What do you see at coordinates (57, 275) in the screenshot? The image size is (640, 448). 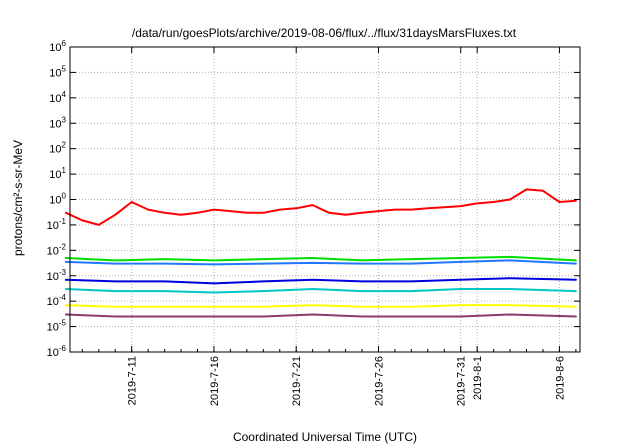 I see `y-tick-label: 10⁻³` at bounding box center [57, 275].